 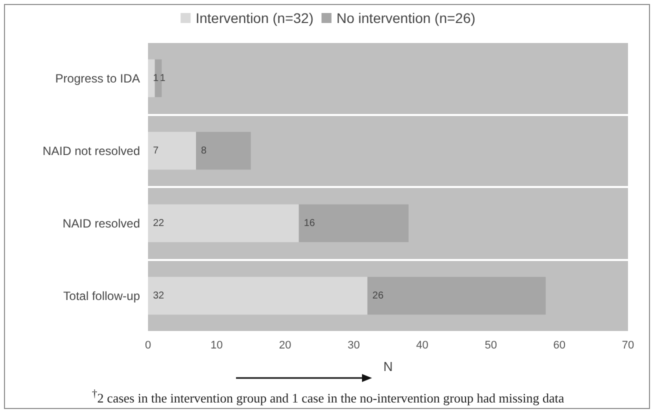 I want to click on data-label: 22, so click(x=159, y=223).